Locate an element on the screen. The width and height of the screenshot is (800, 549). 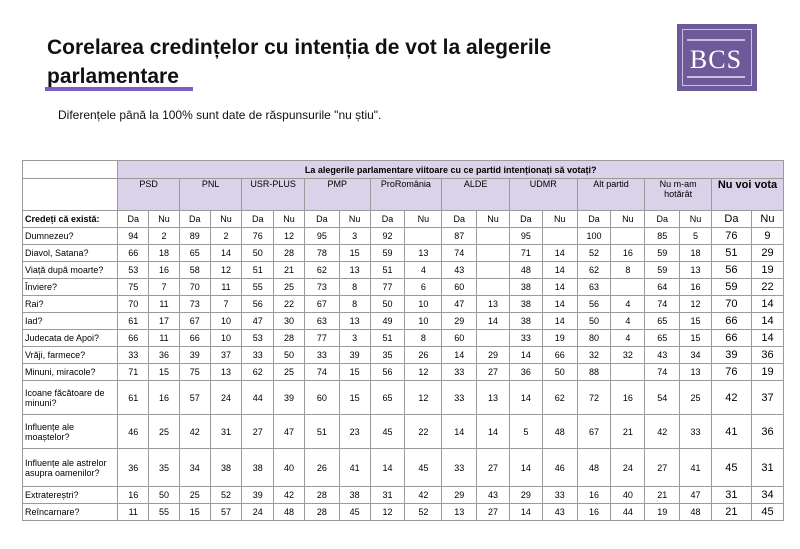
party-pmp: PMP is located at coordinates (337, 194).